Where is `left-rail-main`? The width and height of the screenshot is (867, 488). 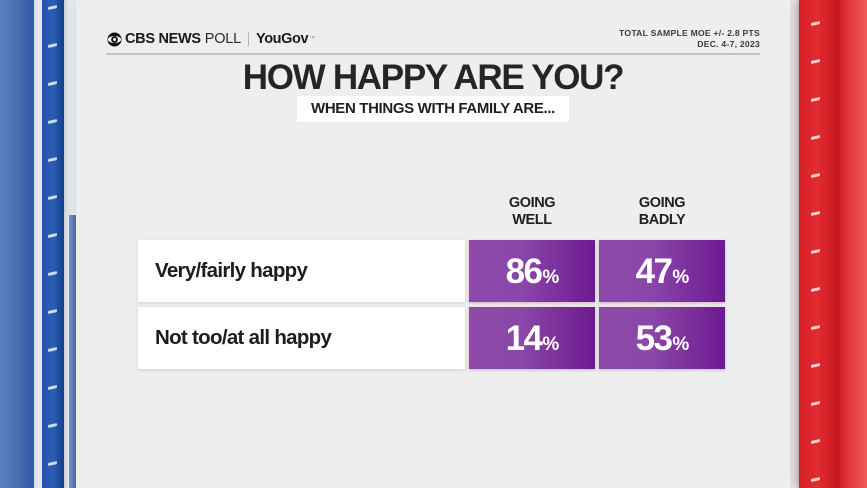 left-rail-main is located at coordinates (53, 244).